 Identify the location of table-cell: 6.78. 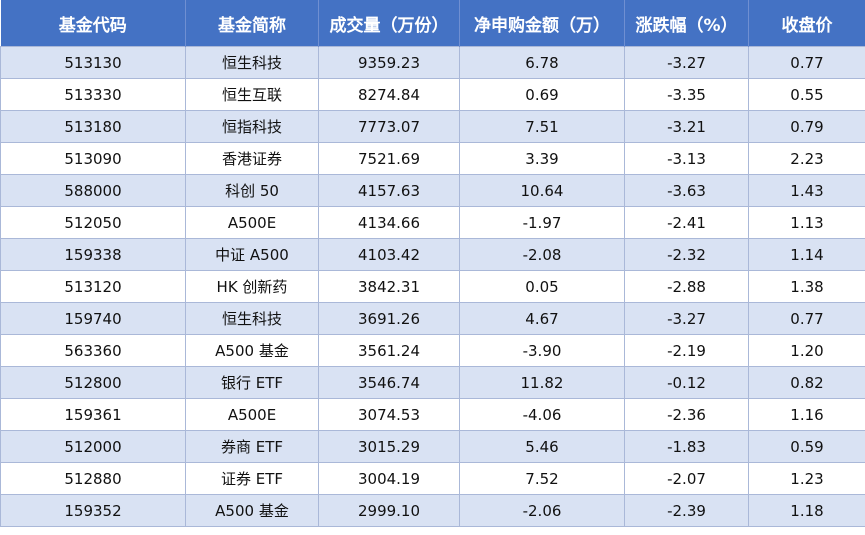
(542, 62).